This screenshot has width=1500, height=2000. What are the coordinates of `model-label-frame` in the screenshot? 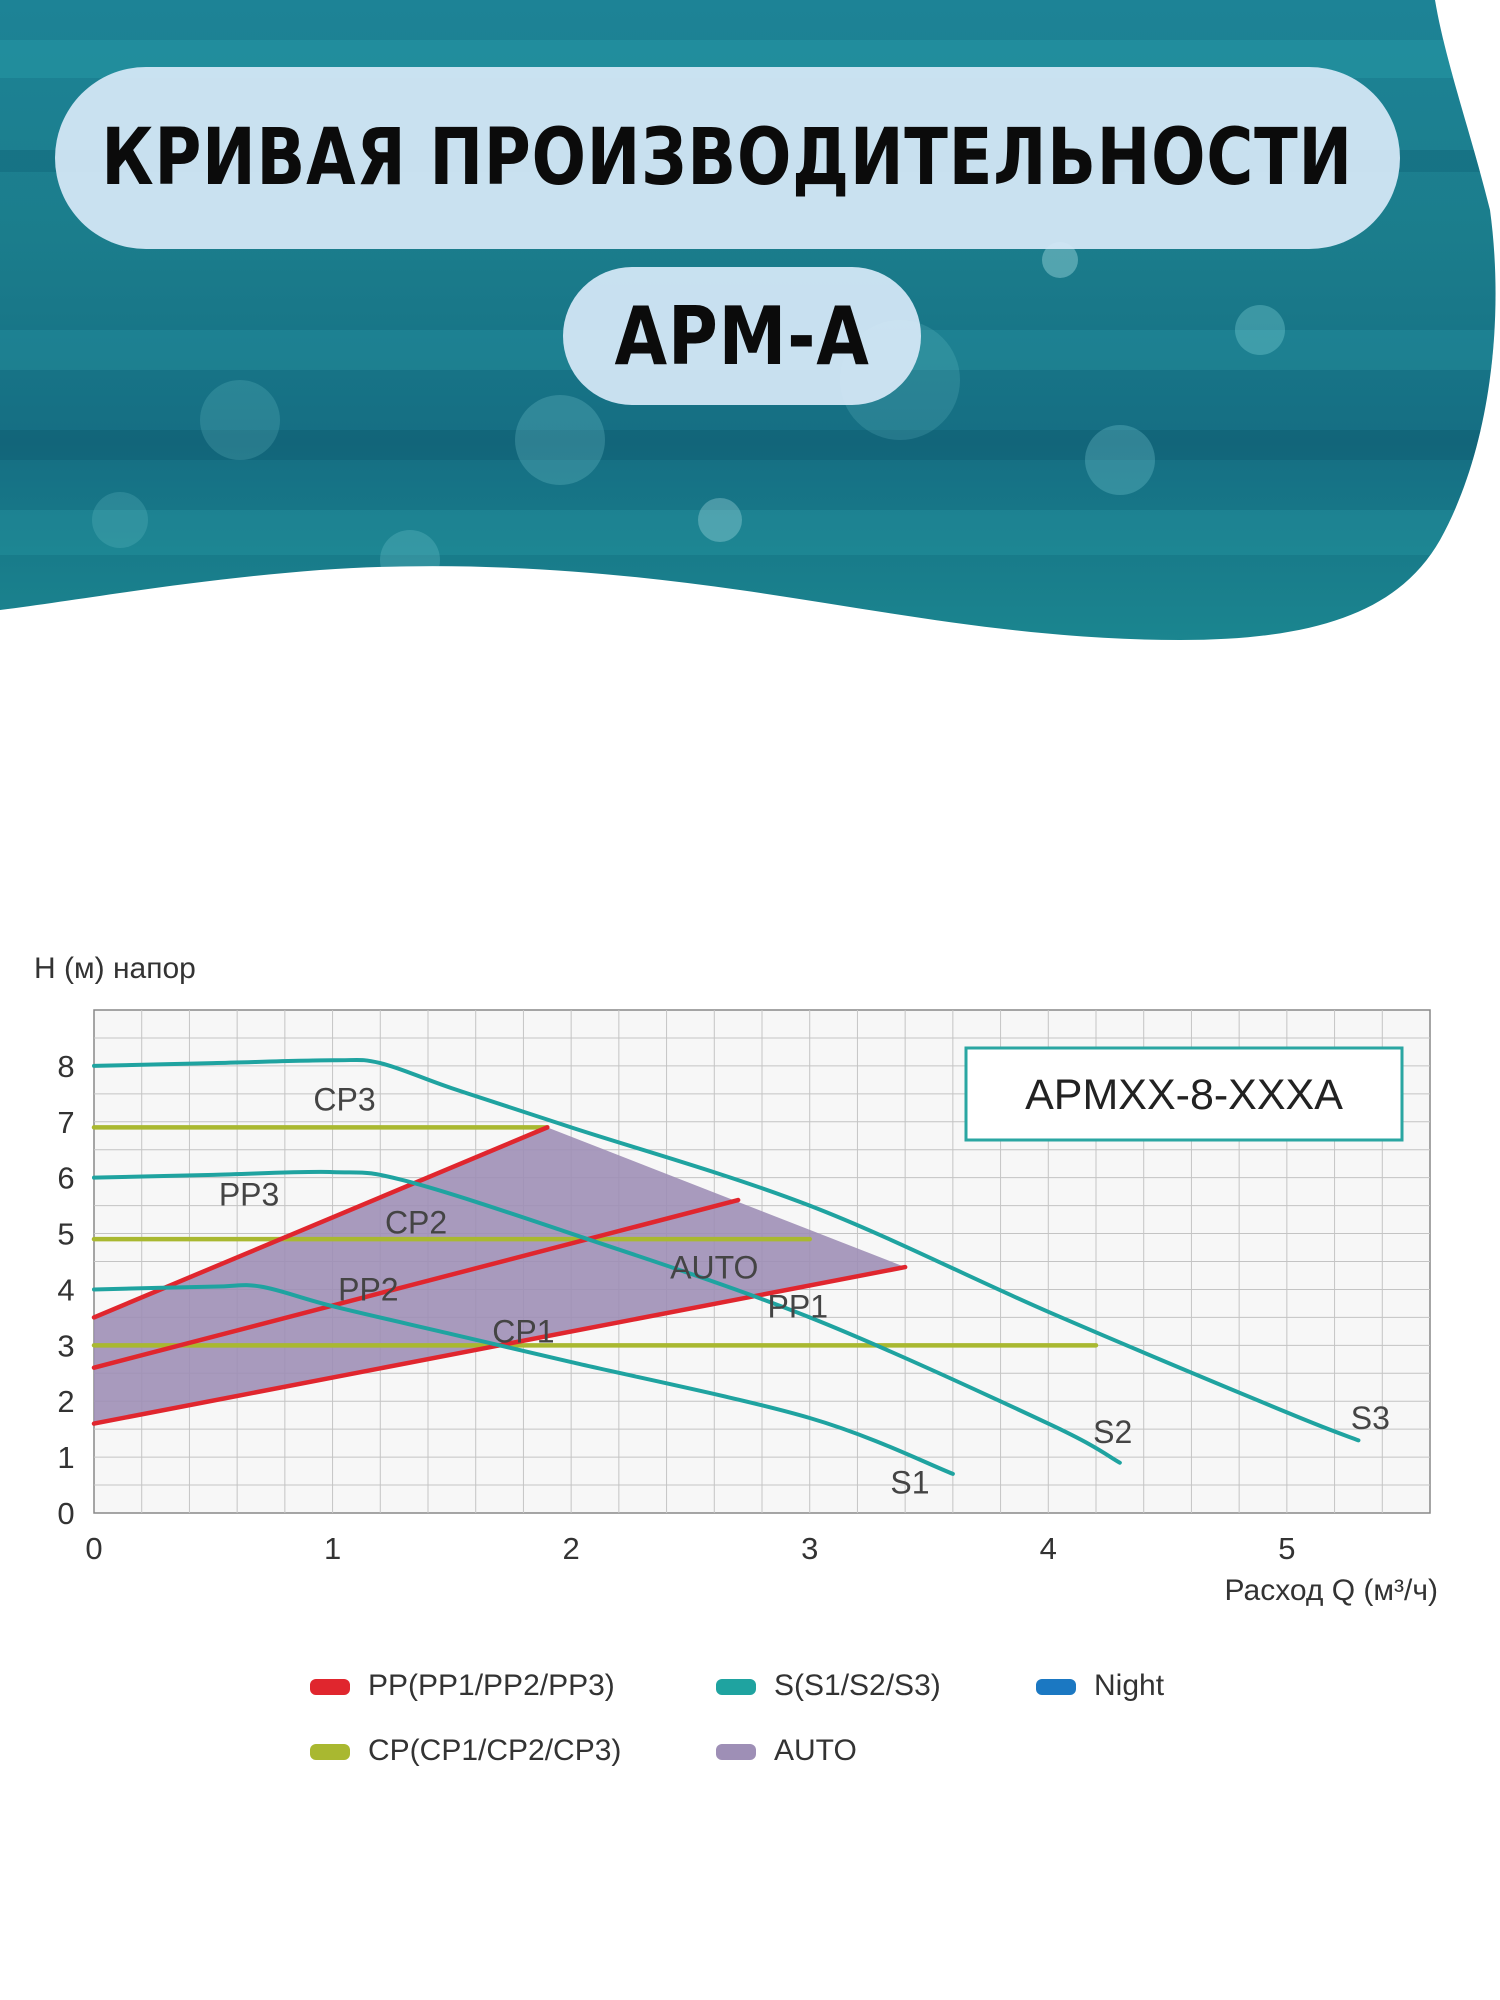 It's located at (1184, 1094).